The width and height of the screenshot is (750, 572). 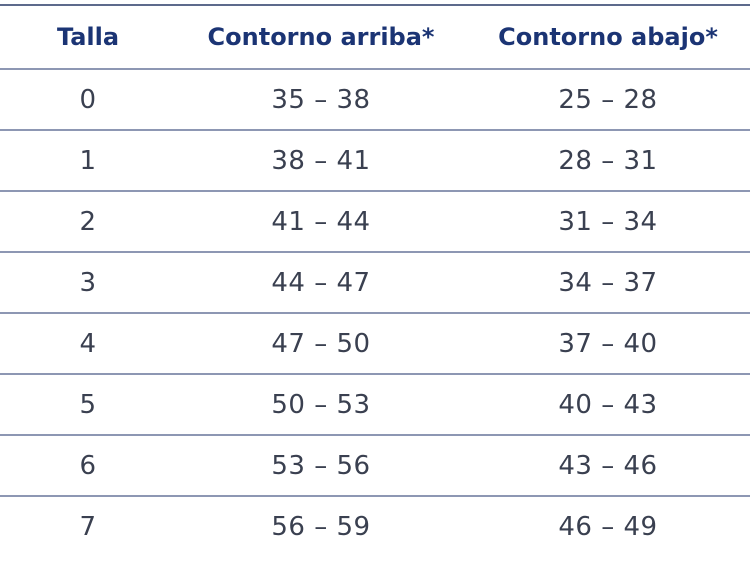 What do you see at coordinates (375, 526) in the screenshot?
I see `table-row: 7 56 – 59 46 – 49` at bounding box center [375, 526].